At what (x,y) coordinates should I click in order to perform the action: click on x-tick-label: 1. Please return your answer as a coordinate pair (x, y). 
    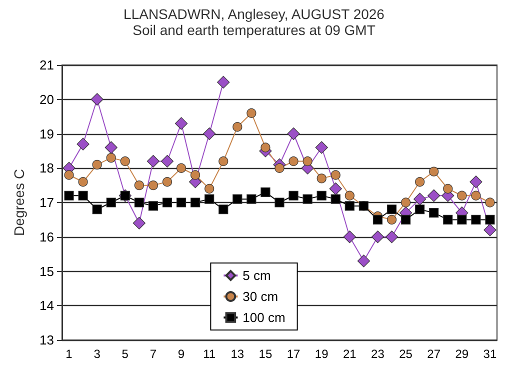
    Looking at the image, I should click on (69, 354).